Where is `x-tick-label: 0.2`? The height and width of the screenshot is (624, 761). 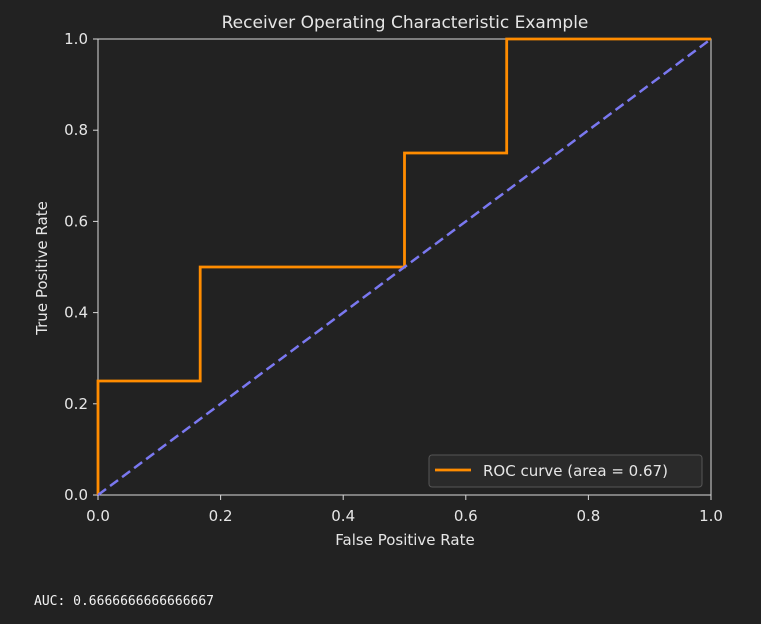 x-tick-label: 0.2 is located at coordinates (221, 516).